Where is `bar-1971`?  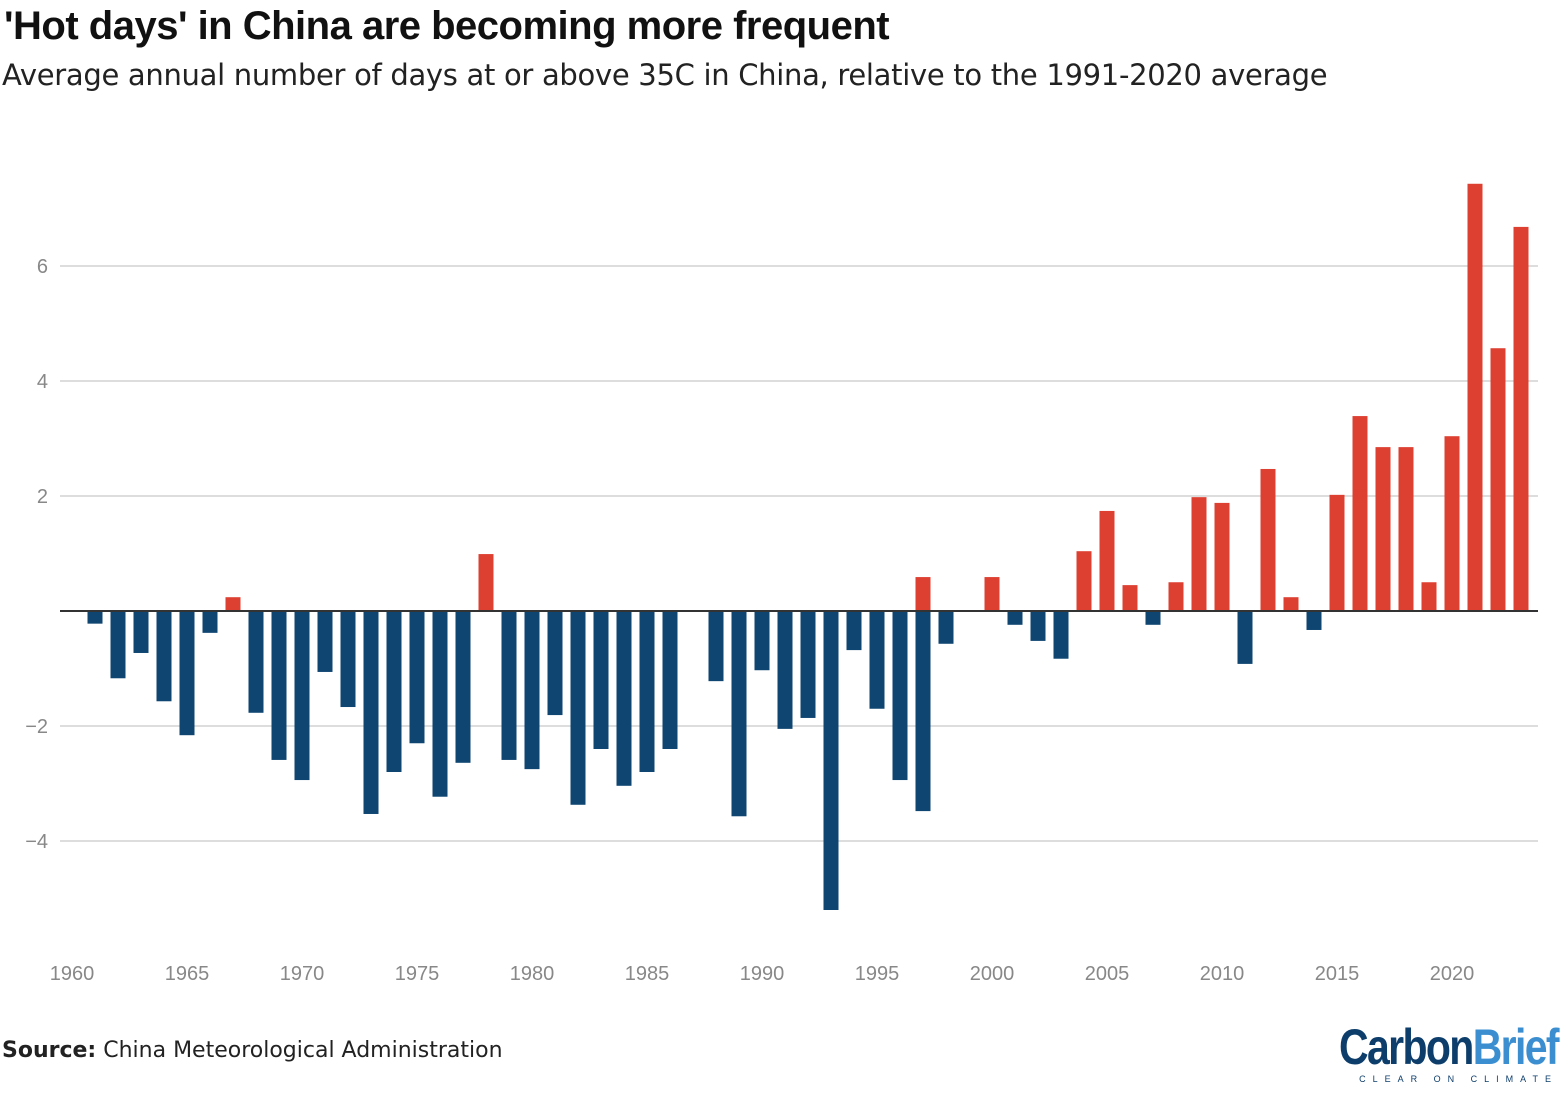 bar-1971 is located at coordinates (325, 641).